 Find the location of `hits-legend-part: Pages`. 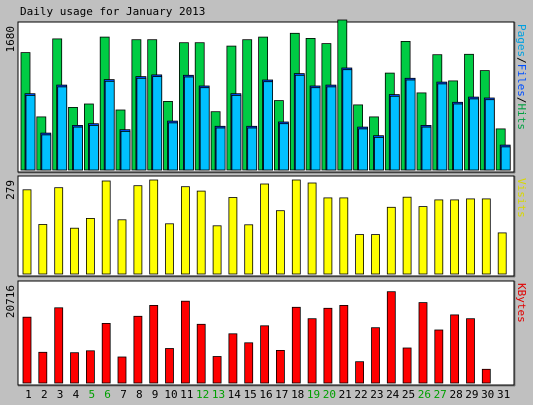

hits-legend-part: Pages is located at coordinates (521, 40).